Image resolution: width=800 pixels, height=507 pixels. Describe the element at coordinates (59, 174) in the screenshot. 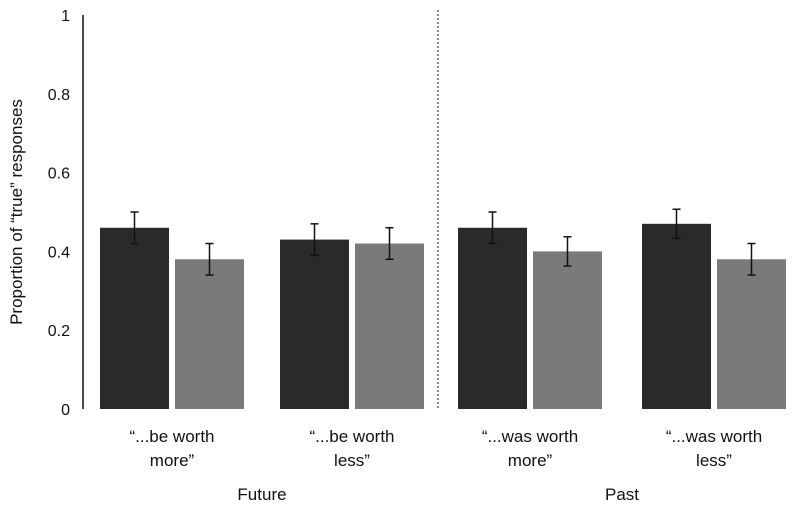

I see `y-tick-label: 0.6` at that location.